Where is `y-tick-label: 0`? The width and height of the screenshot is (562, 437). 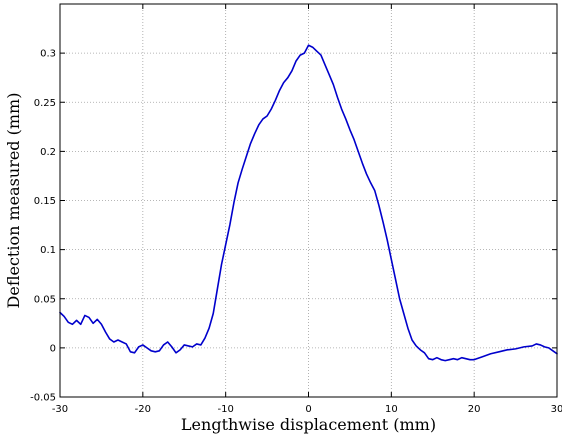 y-tick-label: 0 is located at coordinates (53, 348).